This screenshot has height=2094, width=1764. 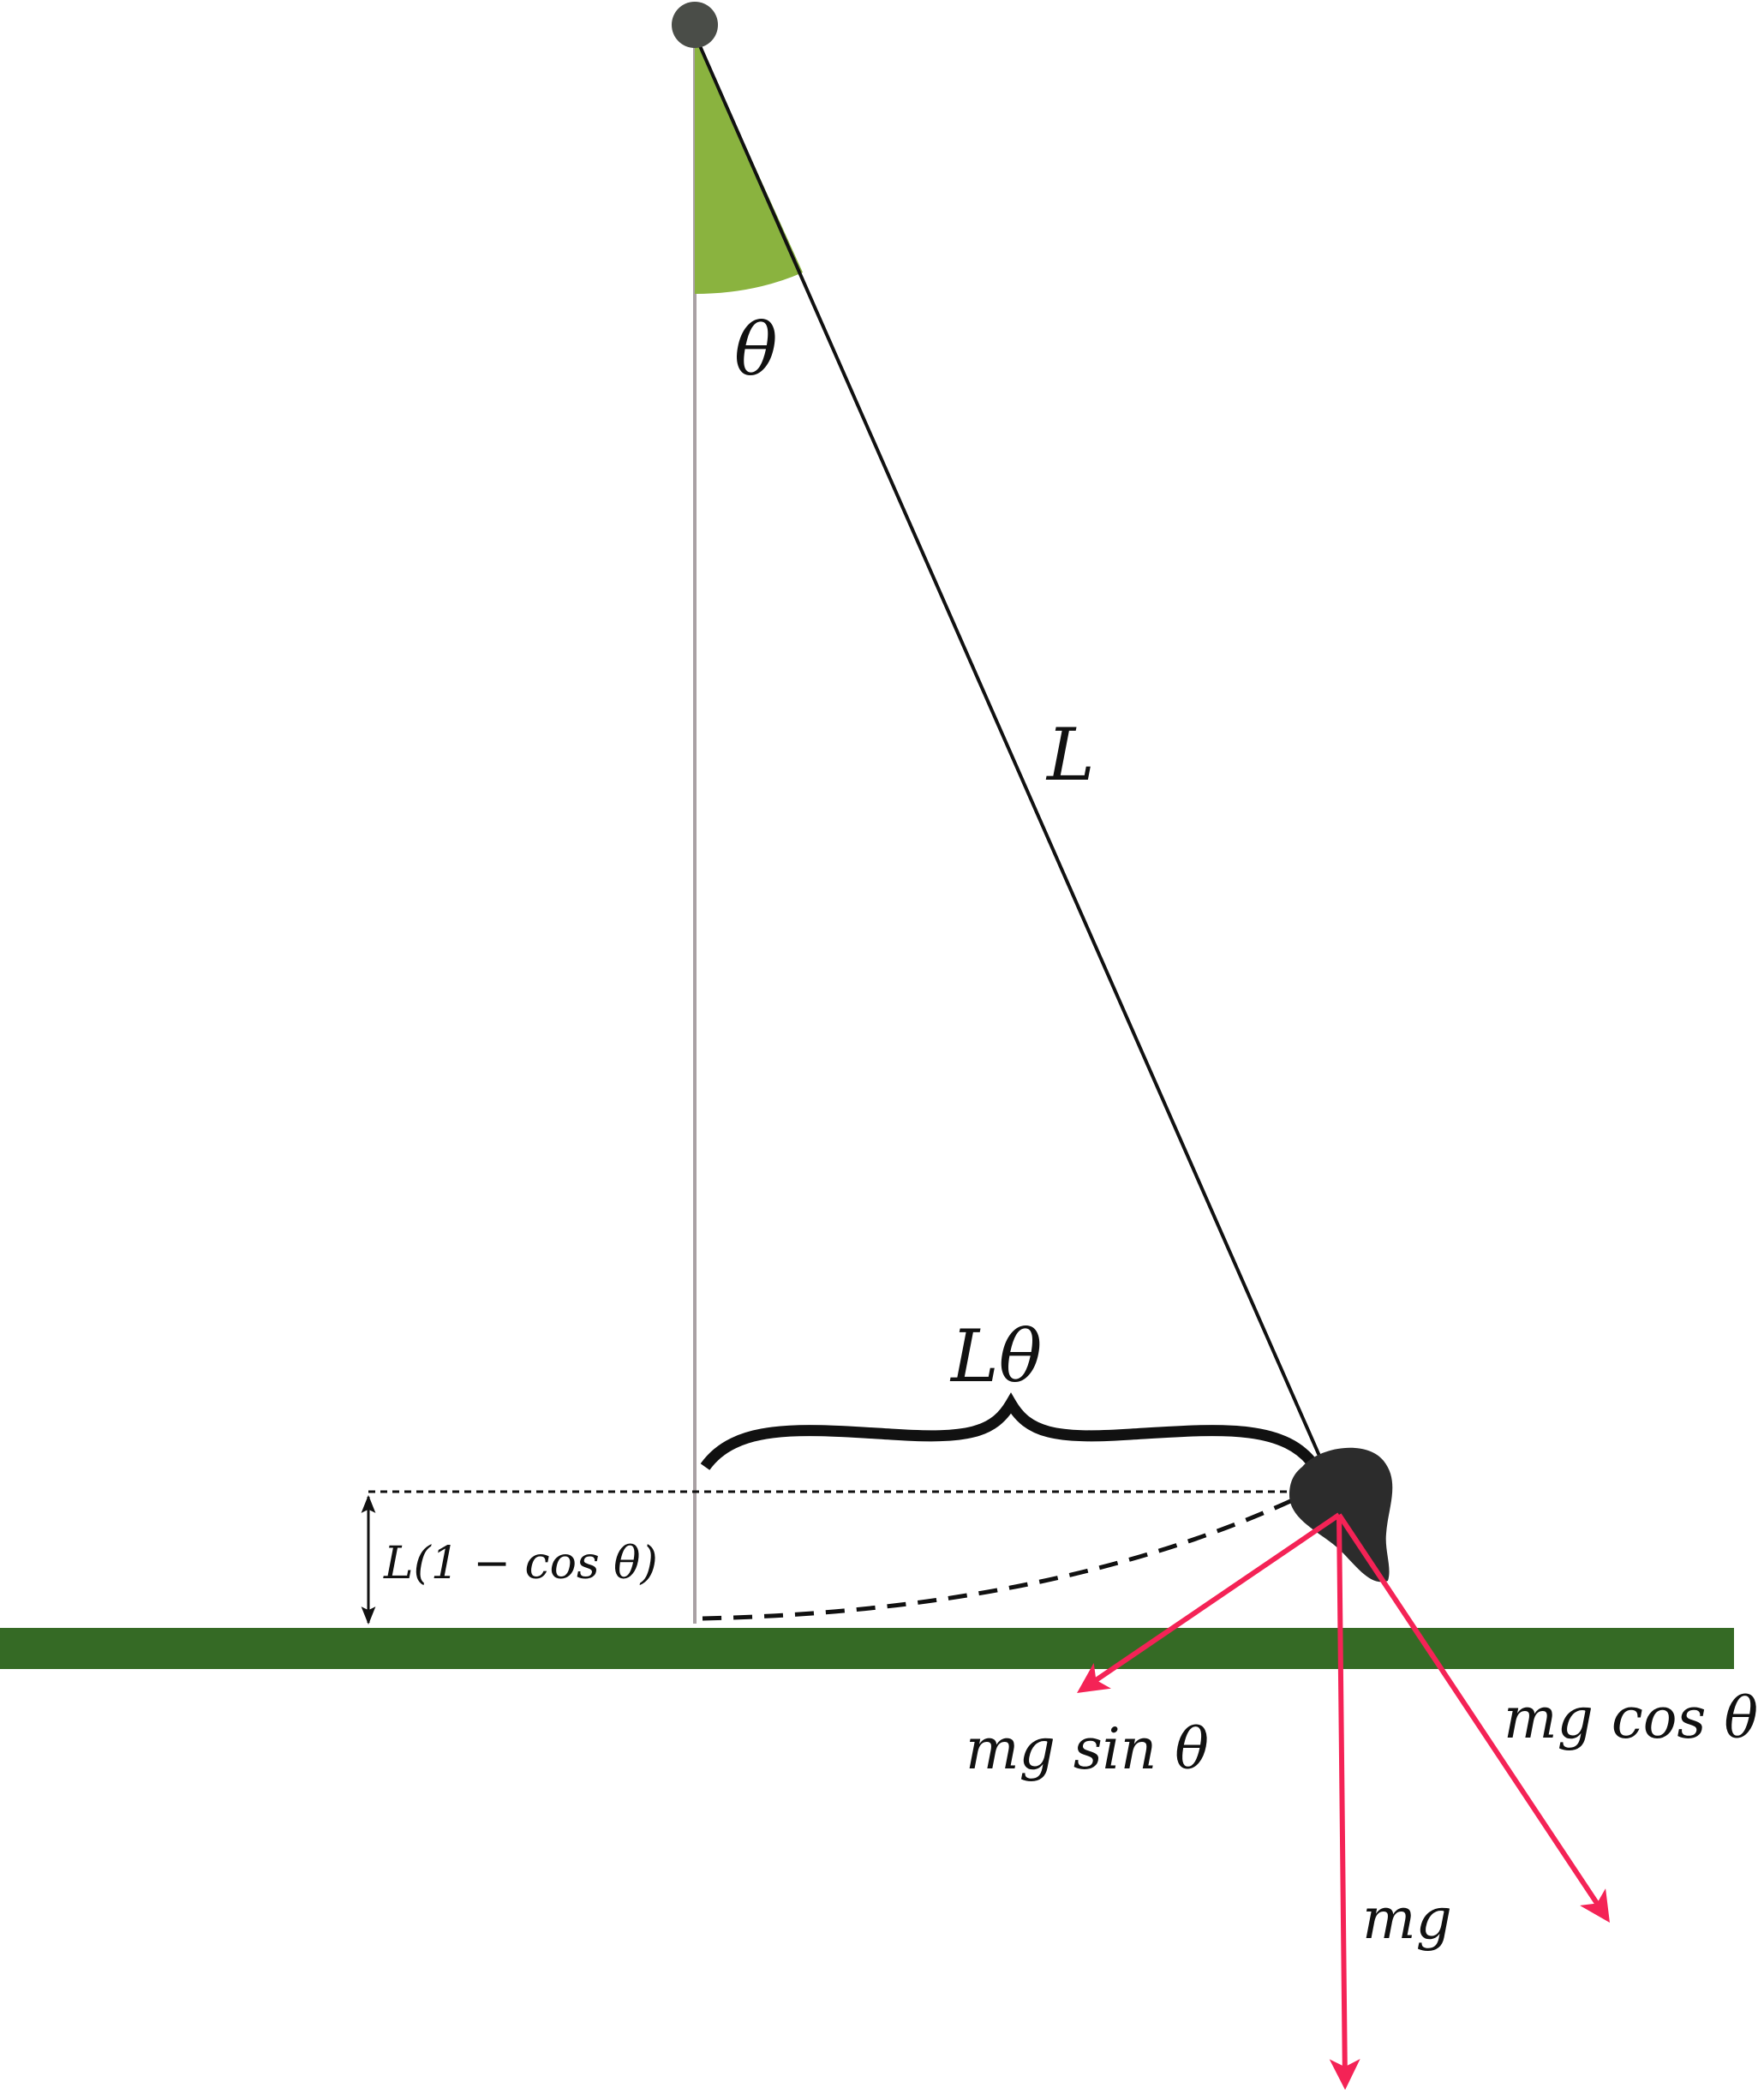 What do you see at coordinates (1344, 1802) in the screenshot?
I see `weight-force-arrow` at bounding box center [1344, 1802].